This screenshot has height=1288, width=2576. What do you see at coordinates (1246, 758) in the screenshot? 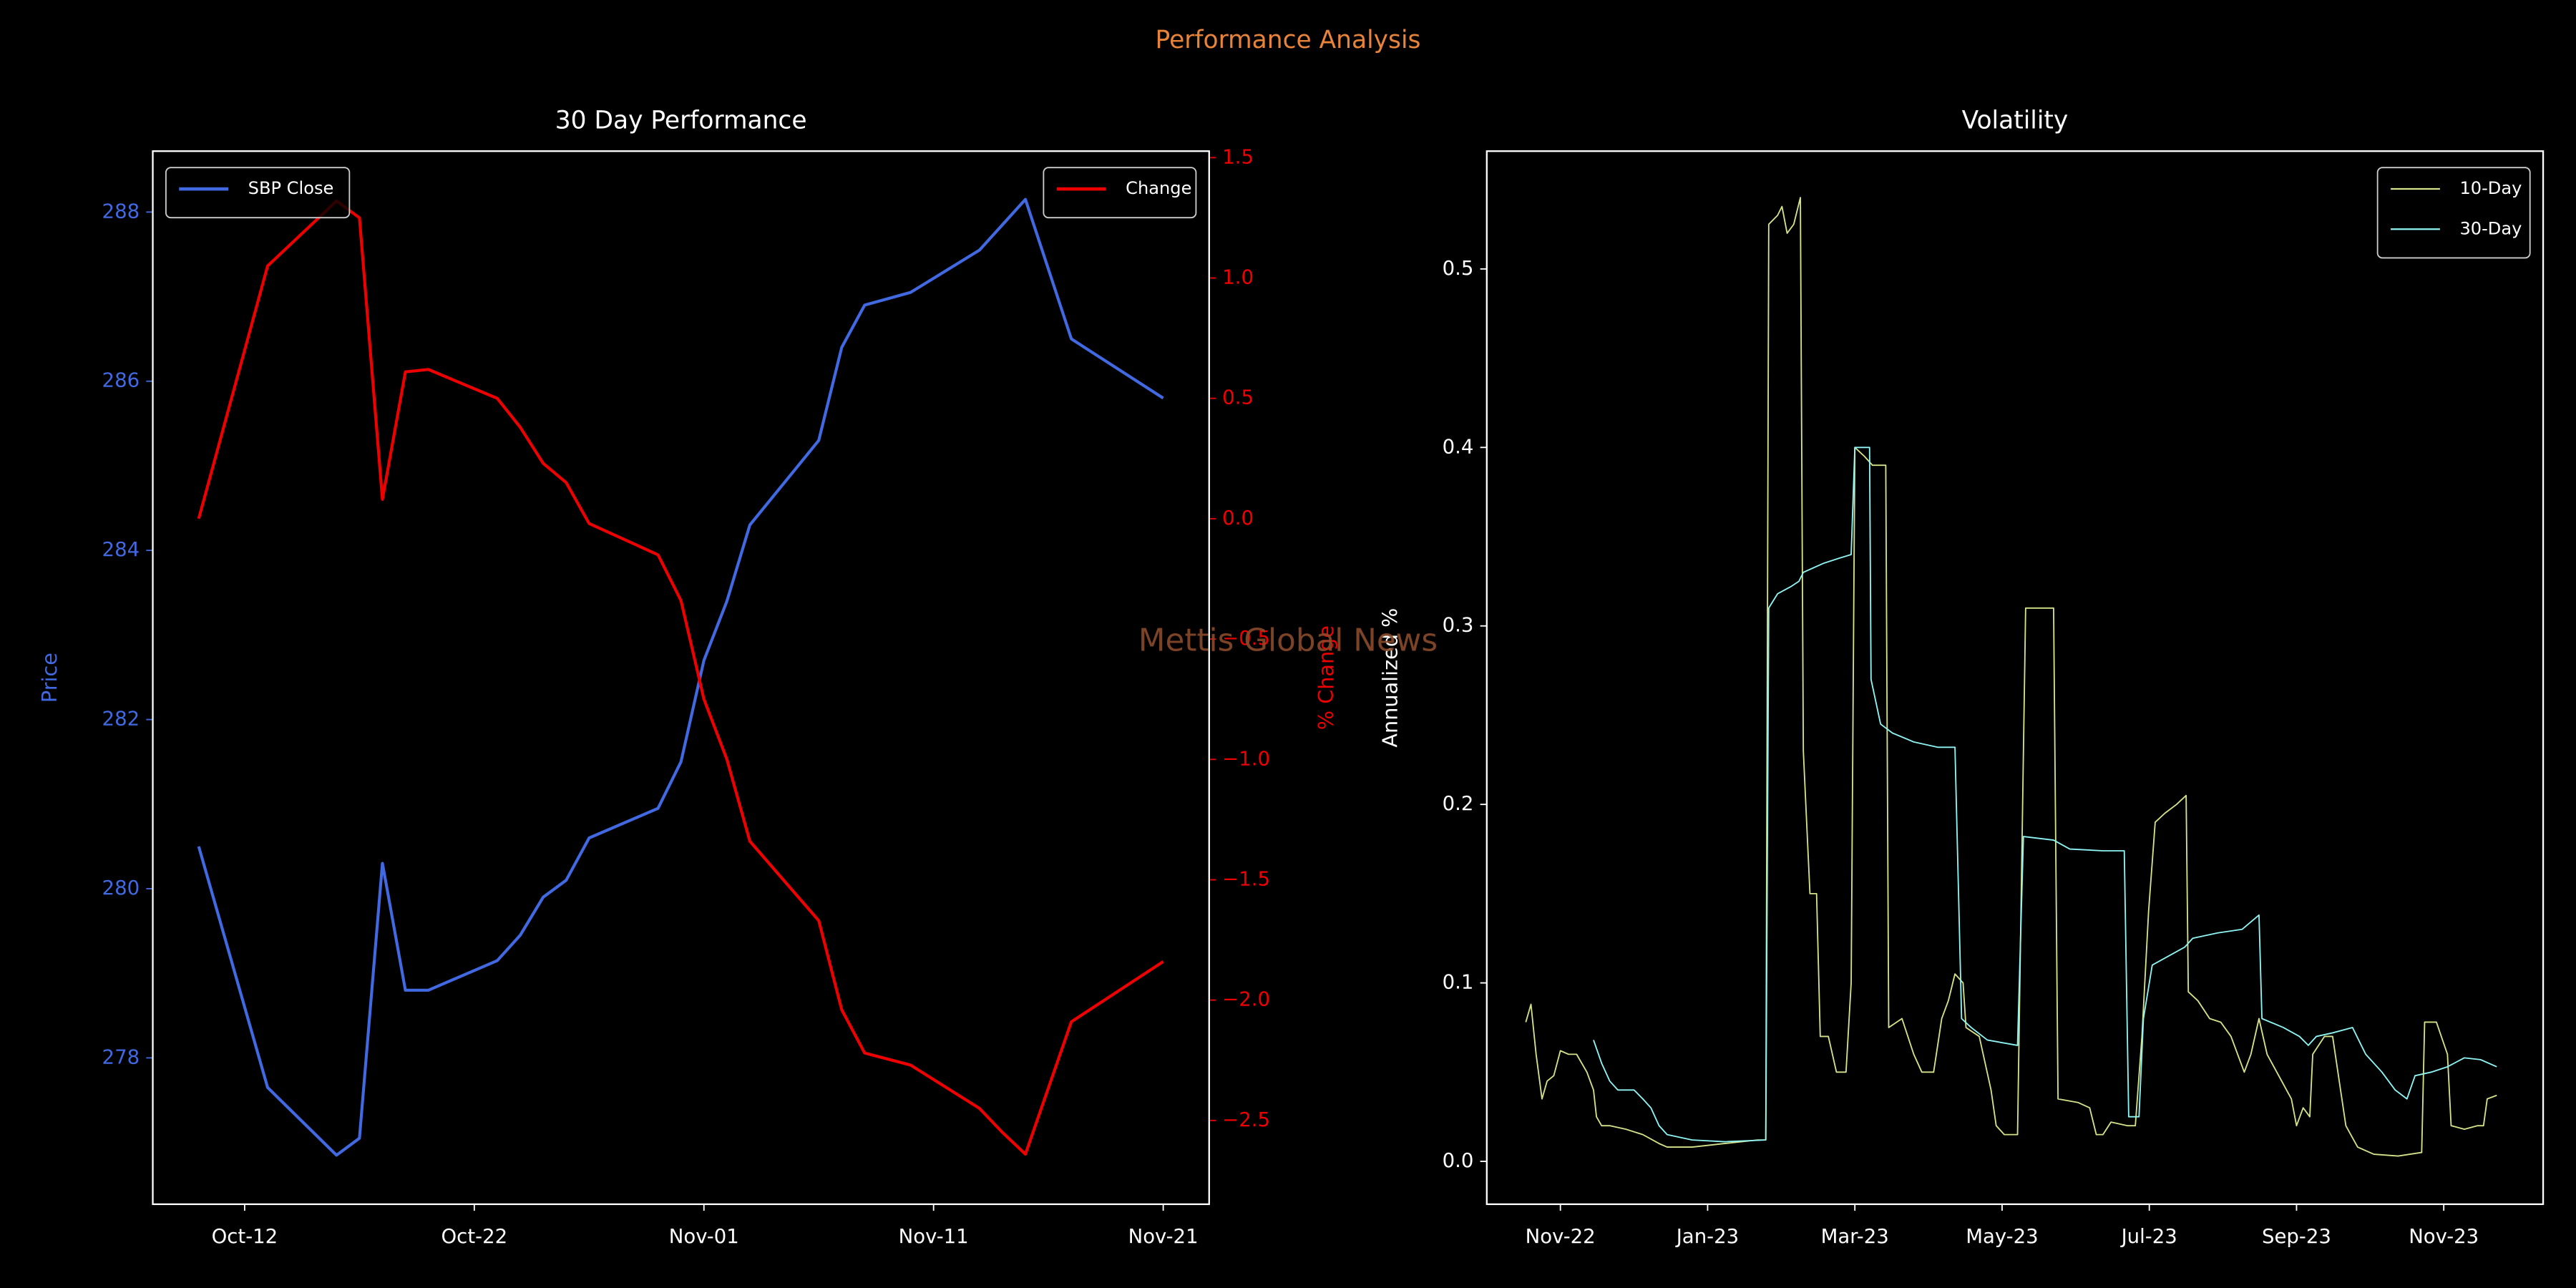
I see `y2-tick-label: −1.0` at bounding box center [1246, 758].